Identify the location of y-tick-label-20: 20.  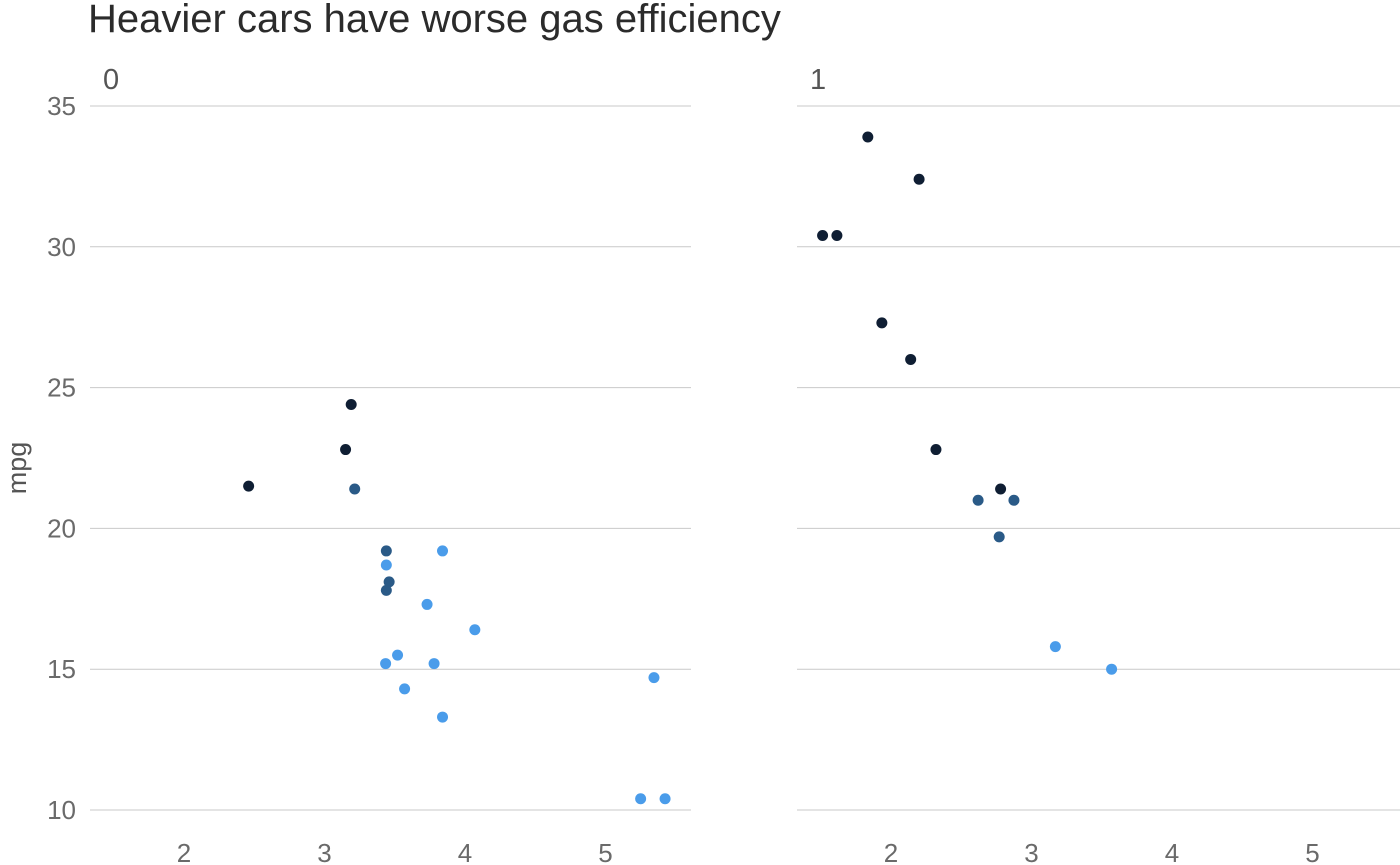
(61, 528).